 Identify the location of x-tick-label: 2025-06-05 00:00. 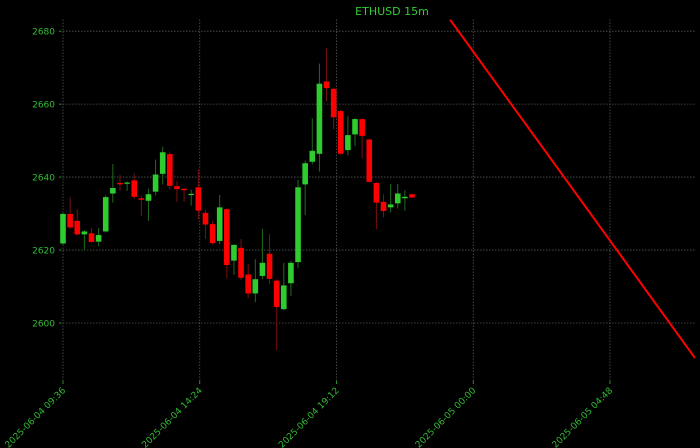
(446, 417).